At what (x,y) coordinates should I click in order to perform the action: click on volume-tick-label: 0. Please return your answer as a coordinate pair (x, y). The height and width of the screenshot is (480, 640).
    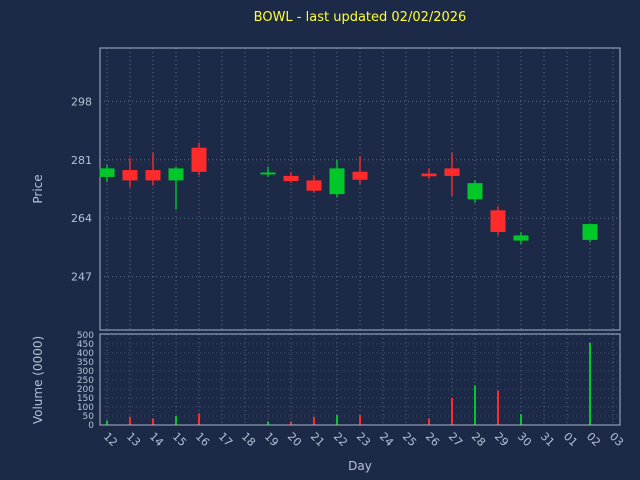
    Looking at the image, I should click on (91, 426).